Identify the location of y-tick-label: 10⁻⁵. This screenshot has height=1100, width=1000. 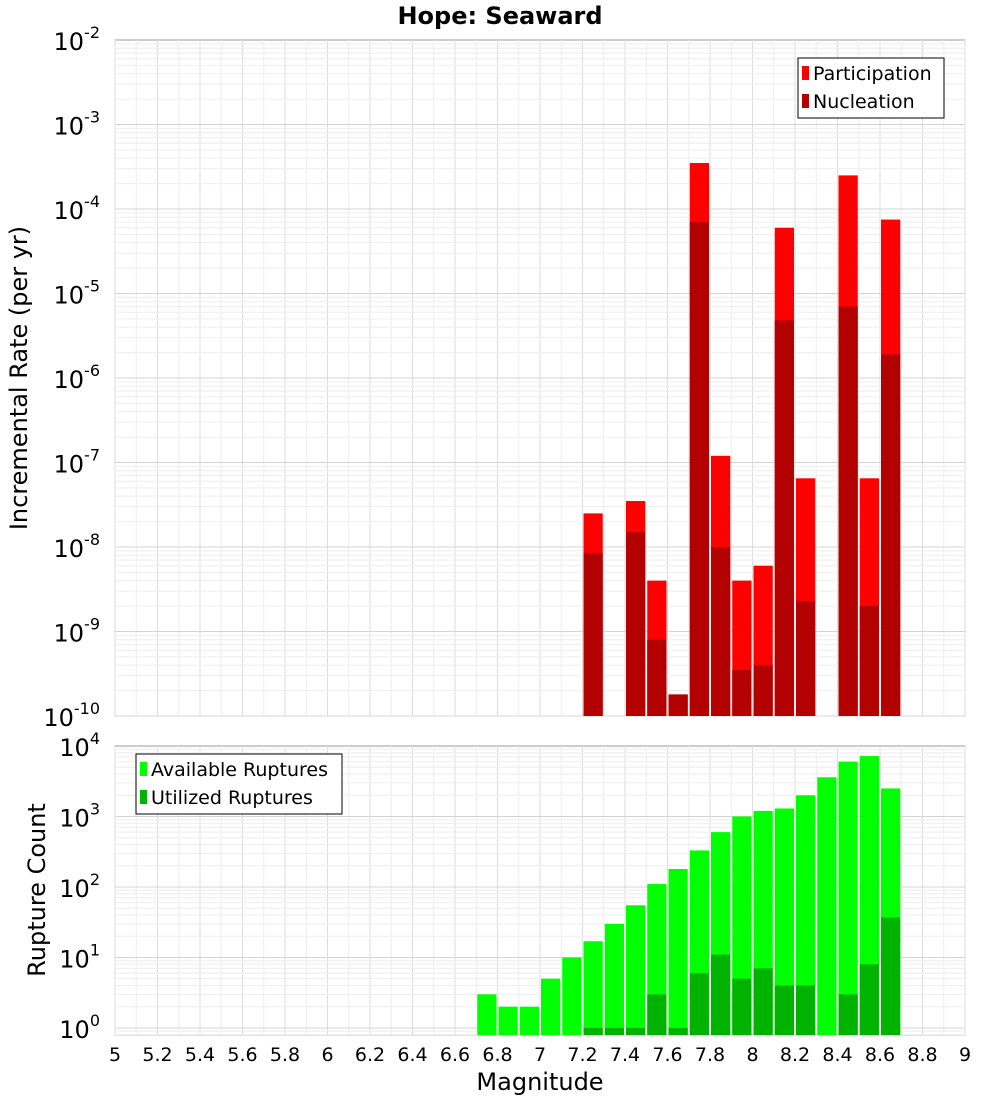
(77, 293).